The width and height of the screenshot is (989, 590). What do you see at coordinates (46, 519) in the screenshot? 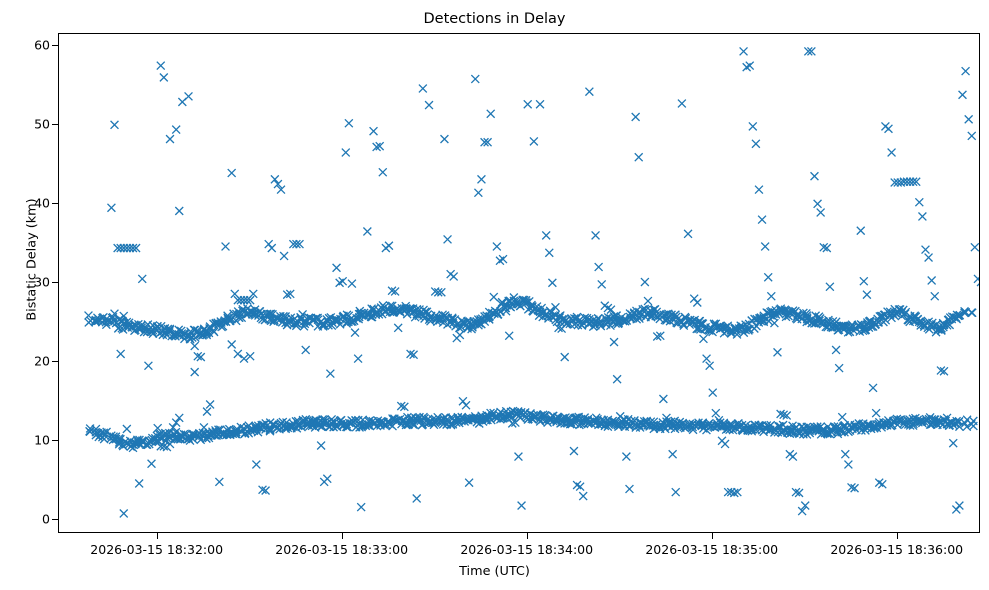
I see `y-axis-tick-label: 0` at bounding box center [46, 519].